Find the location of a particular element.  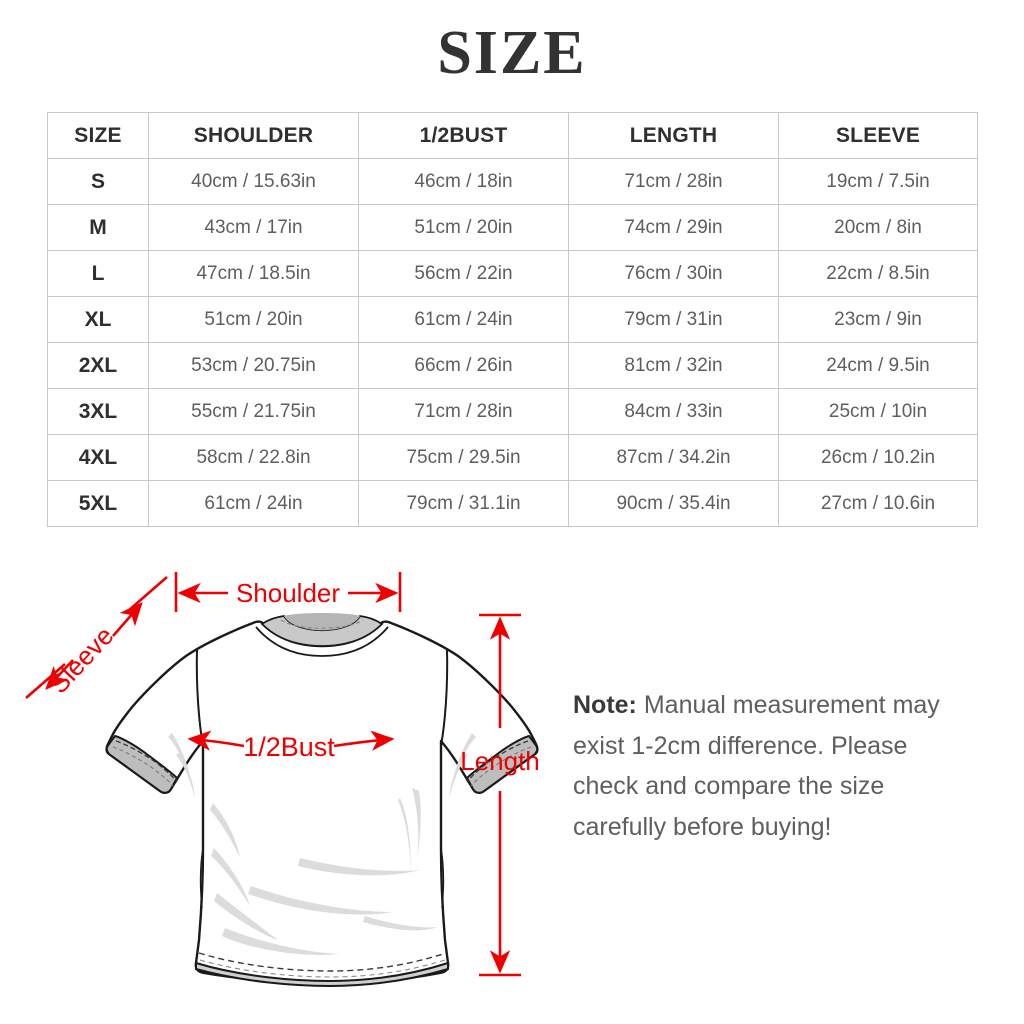

cell-bust: 66cm / 26in is located at coordinates (463, 365).